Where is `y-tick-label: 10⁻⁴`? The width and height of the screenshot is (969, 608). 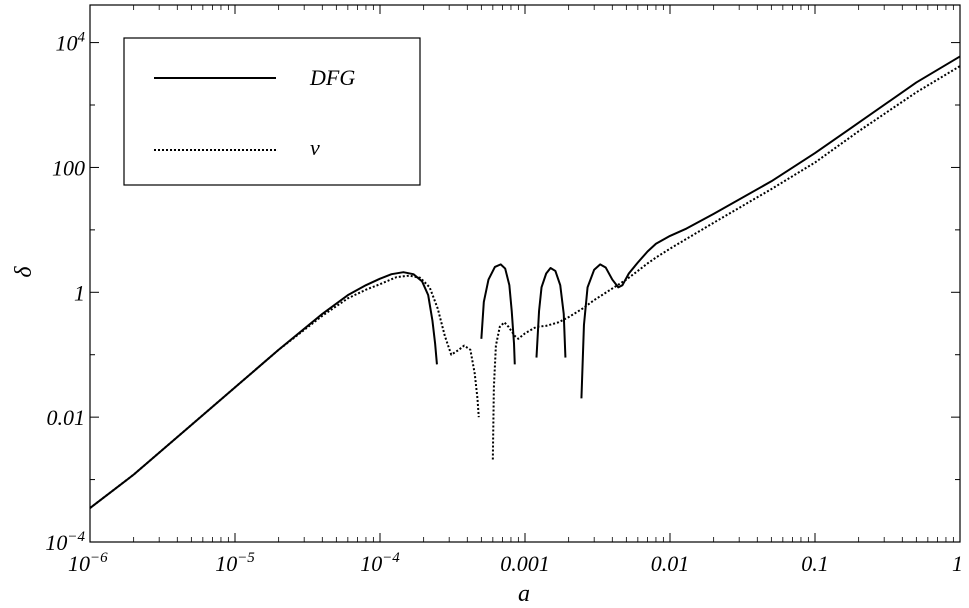
y-tick-label: 10⁻⁴ is located at coordinates (65, 542).